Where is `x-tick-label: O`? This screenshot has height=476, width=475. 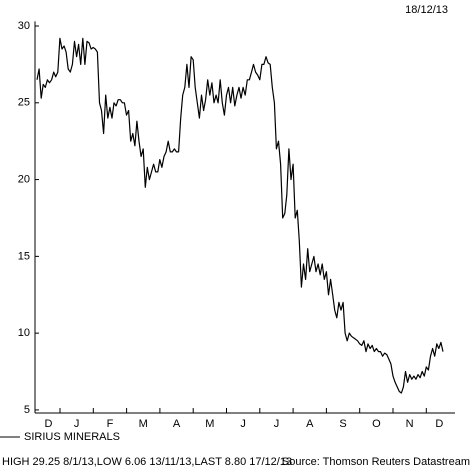 x-tick-label: O is located at coordinates (376, 424).